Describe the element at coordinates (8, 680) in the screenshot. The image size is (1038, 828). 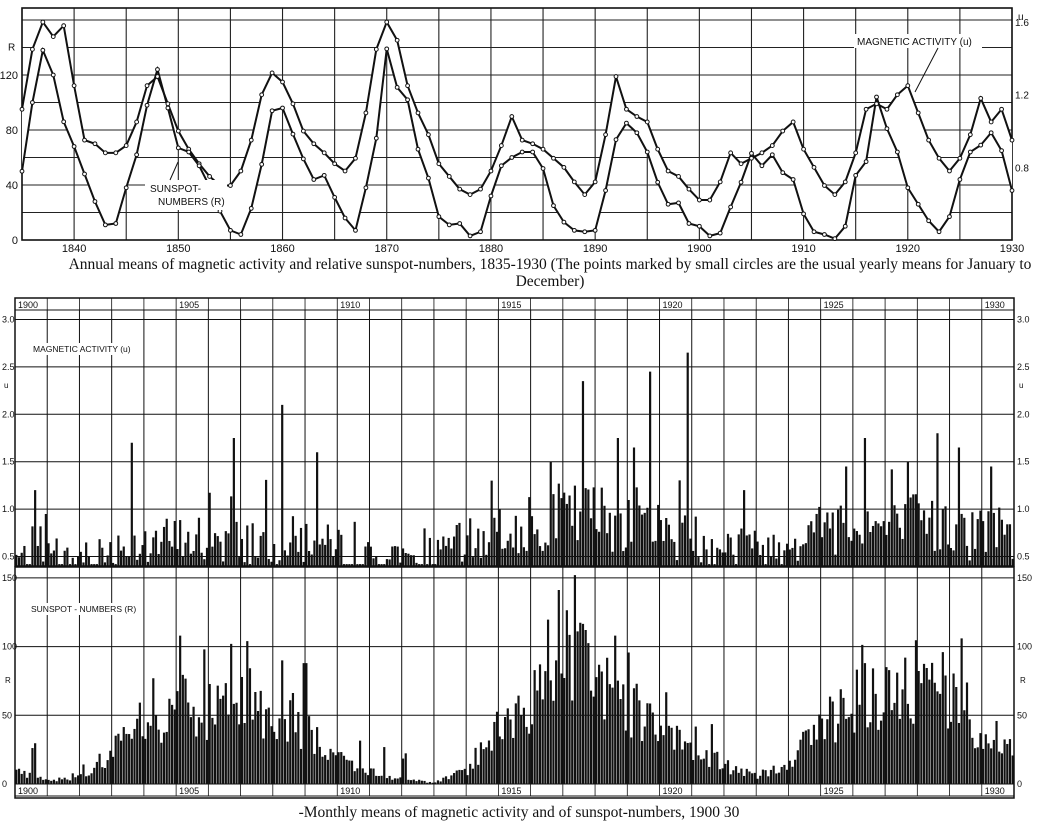
I see `y-axis-label: R` at that location.